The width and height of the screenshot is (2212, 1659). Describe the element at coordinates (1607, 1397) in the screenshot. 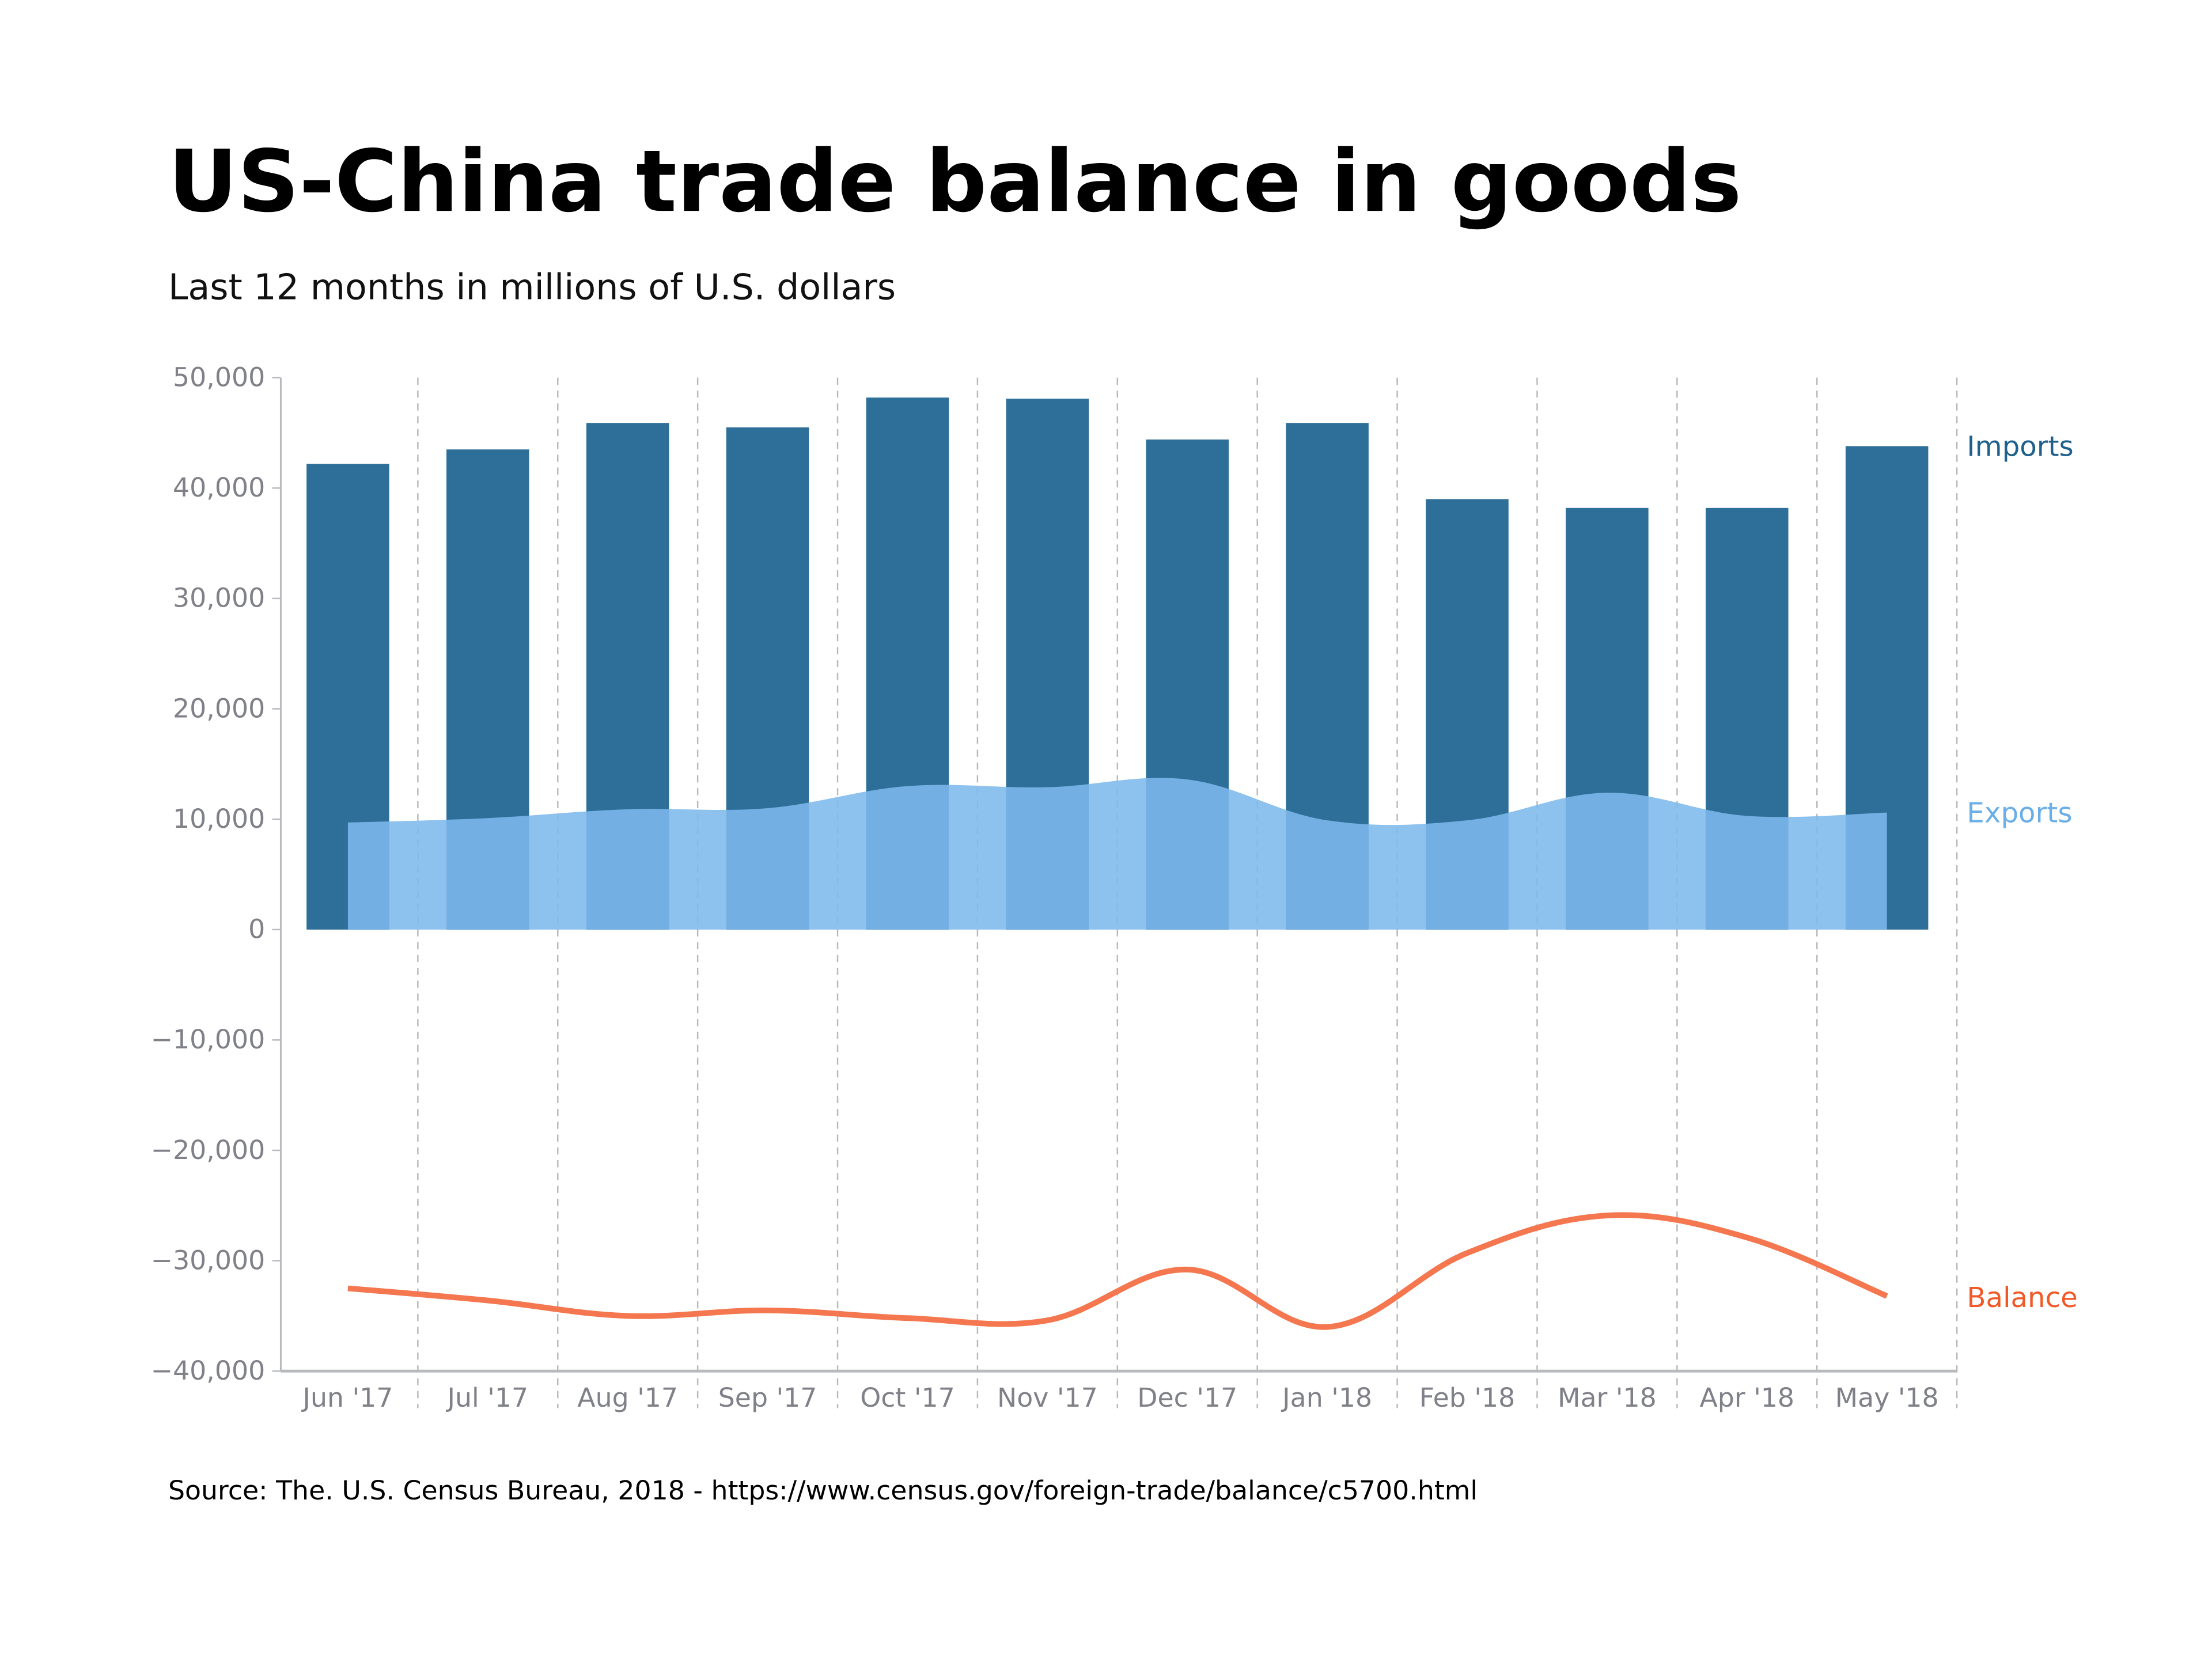

I see `x-tick-label: Mar '18` at that location.